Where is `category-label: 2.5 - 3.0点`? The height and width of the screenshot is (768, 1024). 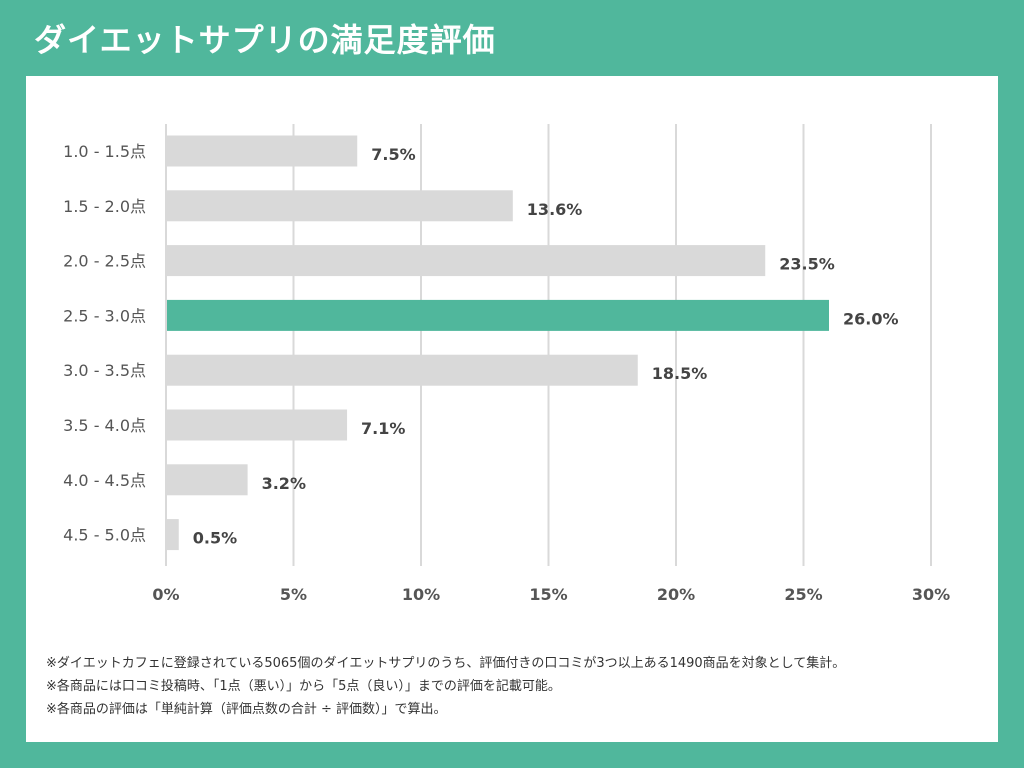 category-label: 2.5 - 3.0点 is located at coordinates (104, 315).